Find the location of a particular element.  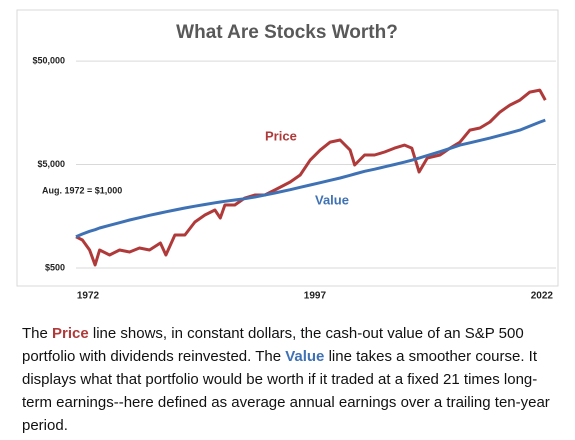

caption-text: The is located at coordinates (37, 333).